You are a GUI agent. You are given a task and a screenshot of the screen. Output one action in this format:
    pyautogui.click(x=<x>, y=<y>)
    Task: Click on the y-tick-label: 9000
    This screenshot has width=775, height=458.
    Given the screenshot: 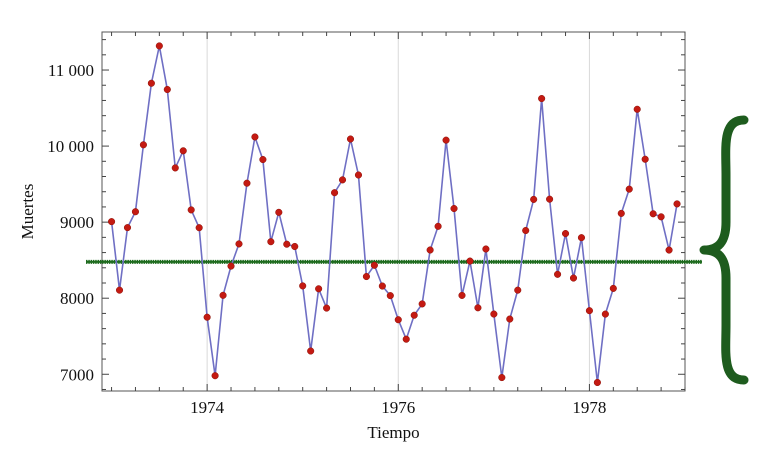 What is the action you would take?
    pyautogui.click(x=77, y=222)
    